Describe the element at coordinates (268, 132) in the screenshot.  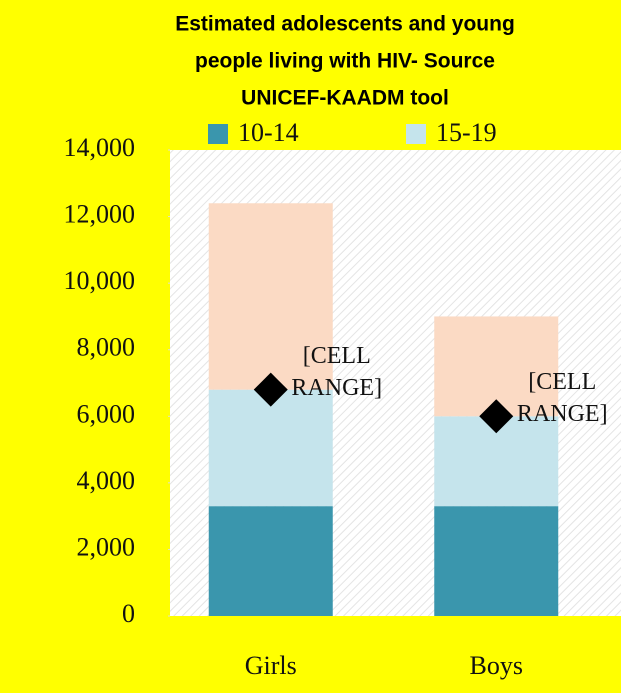
I see `legend-label: 10-14` at that location.